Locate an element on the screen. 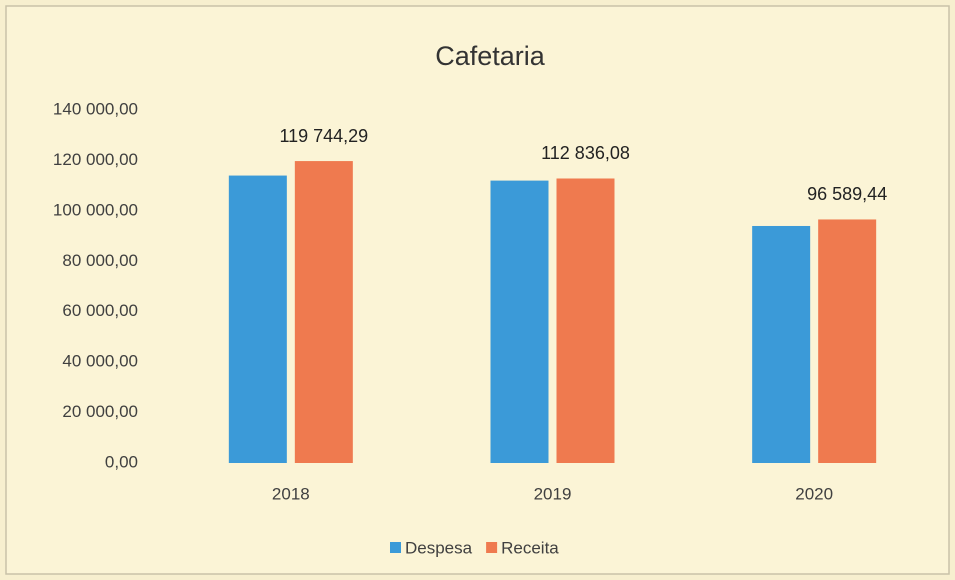 This screenshot has width=955, height=580. data-label: 112 836,08 is located at coordinates (585, 153).